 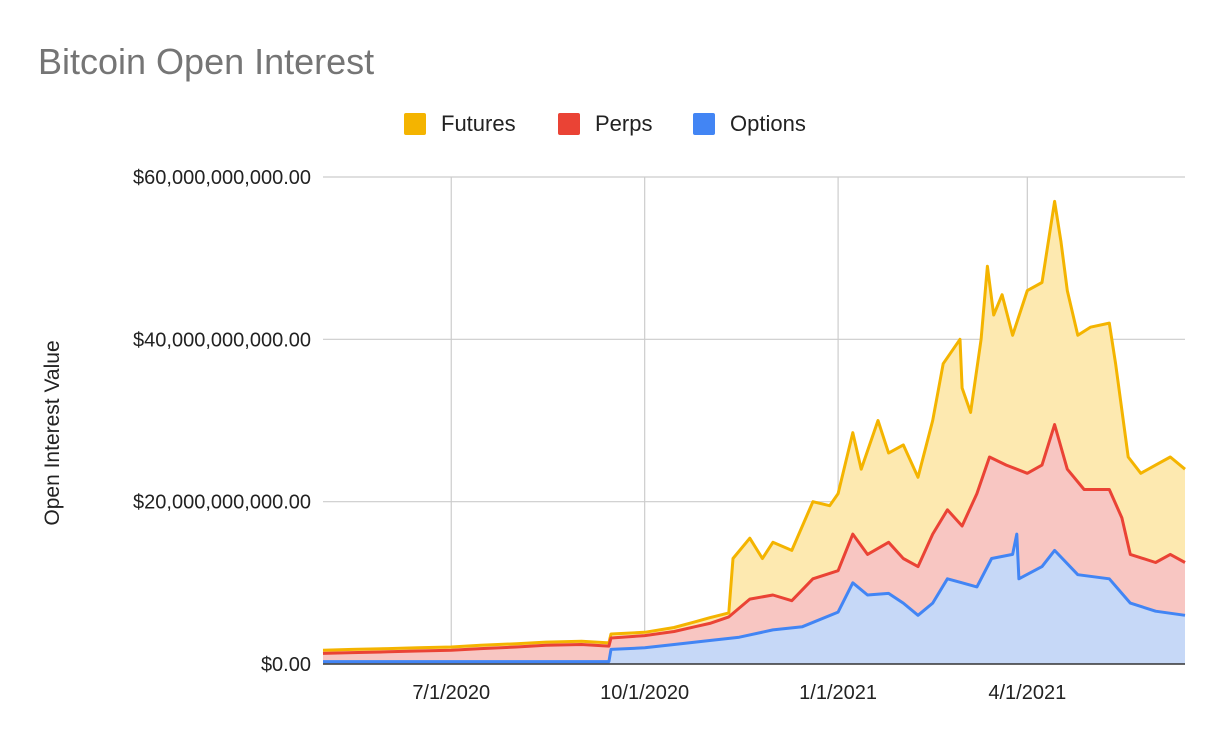 I want to click on chart-legend: Futures Perps Options, so click(x=605, y=123).